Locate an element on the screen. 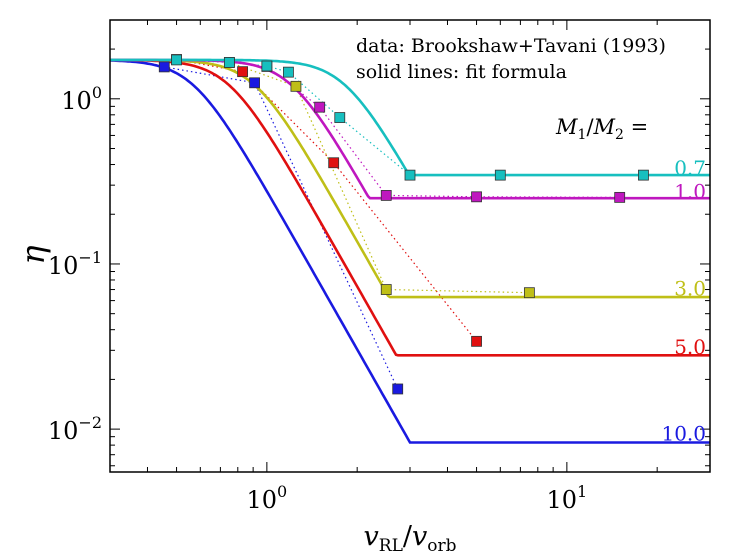 This screenshot has height=560, width=731. x-tick-label-0: 10⁰ is located at coordinates (266, 498).